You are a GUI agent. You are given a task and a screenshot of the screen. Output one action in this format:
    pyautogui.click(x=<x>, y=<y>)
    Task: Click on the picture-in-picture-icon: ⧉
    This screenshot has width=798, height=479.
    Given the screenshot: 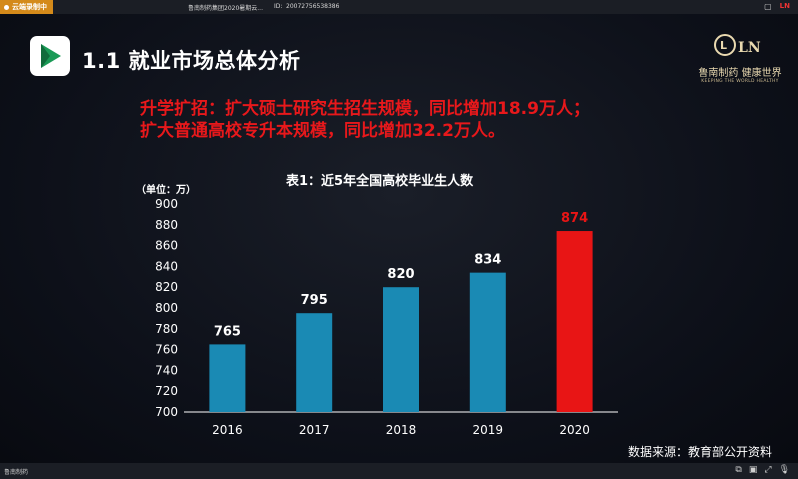 What is the action you would take?
    pyautogui.click(x=738, y=470)
    